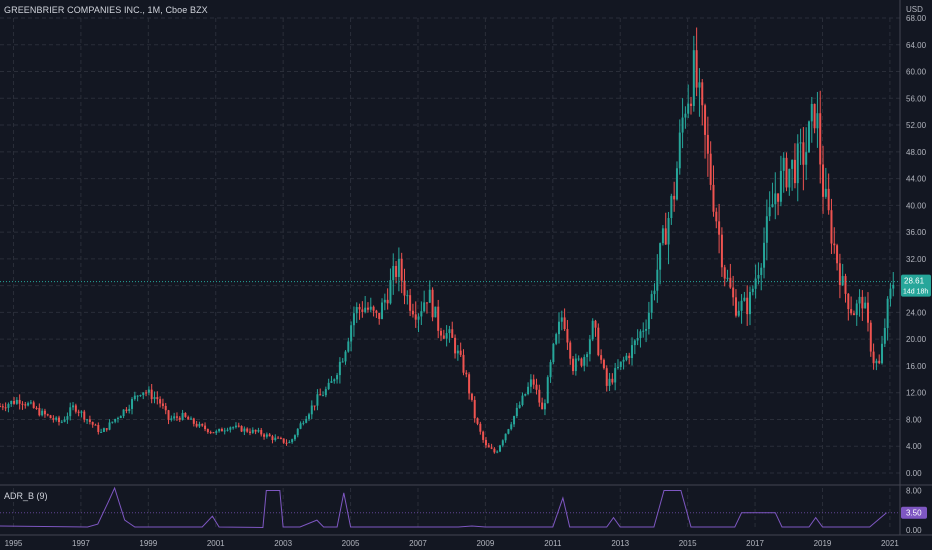 This screenshot has width=932, height=550. What do you see at coordinates (914, 446) in the screenshot?
I see `y-tick-label: 4.00` at bounding box center [914, 446].